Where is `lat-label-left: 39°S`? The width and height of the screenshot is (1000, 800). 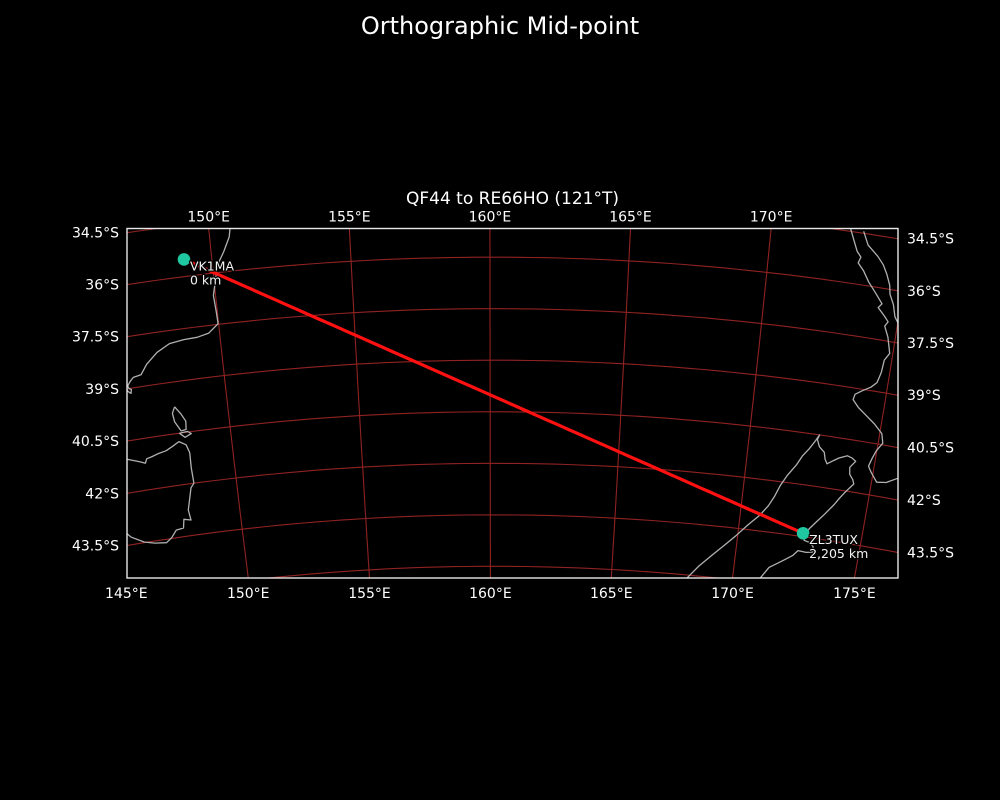
lat-label-left: 39°S is located at coordinates (102, 390).